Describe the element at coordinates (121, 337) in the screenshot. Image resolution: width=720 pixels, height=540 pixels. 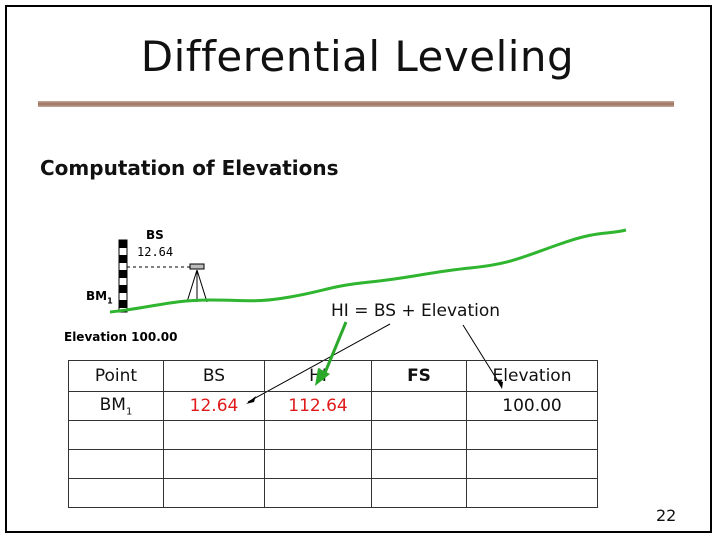
I see `elevation-label: Elevation 100.00` at that location.